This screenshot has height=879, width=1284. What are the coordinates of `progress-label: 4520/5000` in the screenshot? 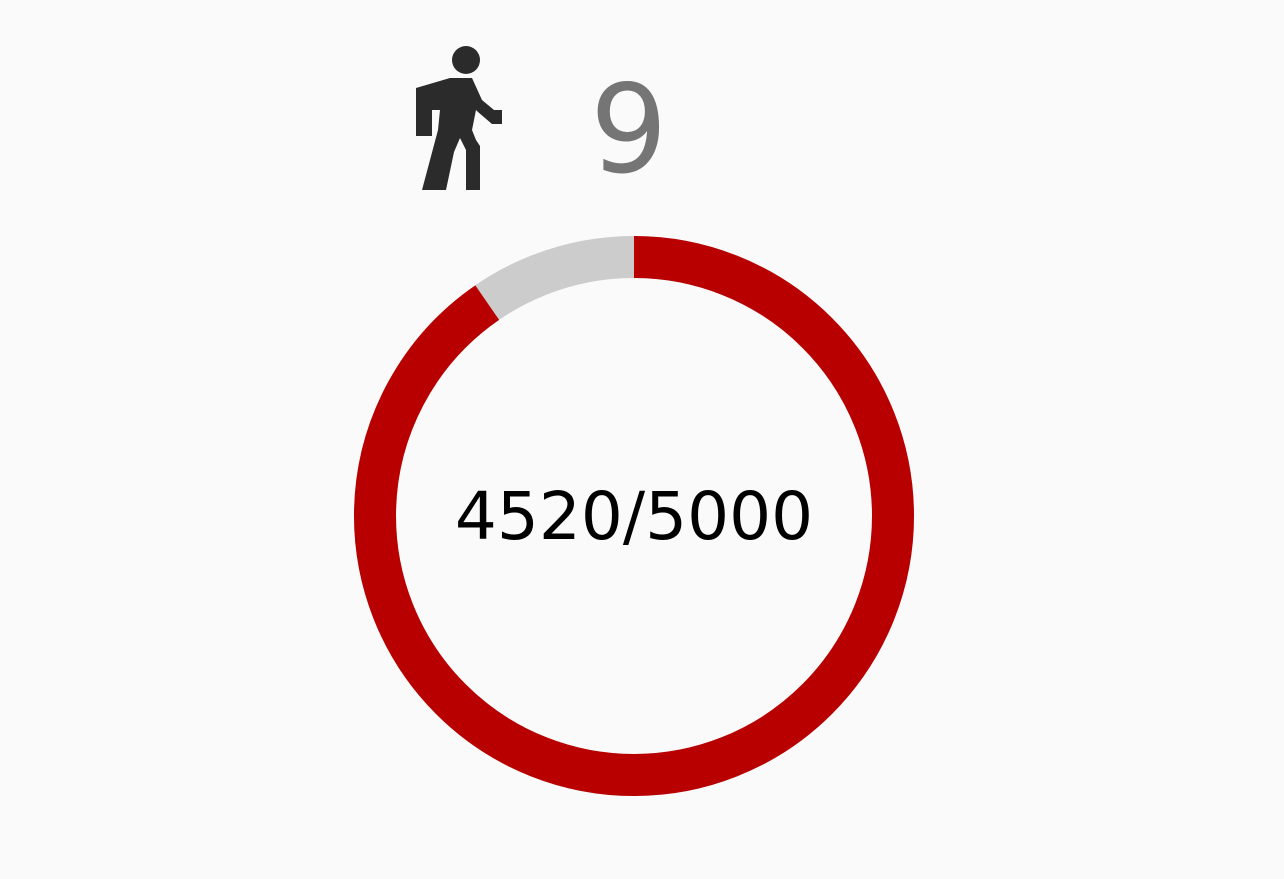 It's located at (634, 516).